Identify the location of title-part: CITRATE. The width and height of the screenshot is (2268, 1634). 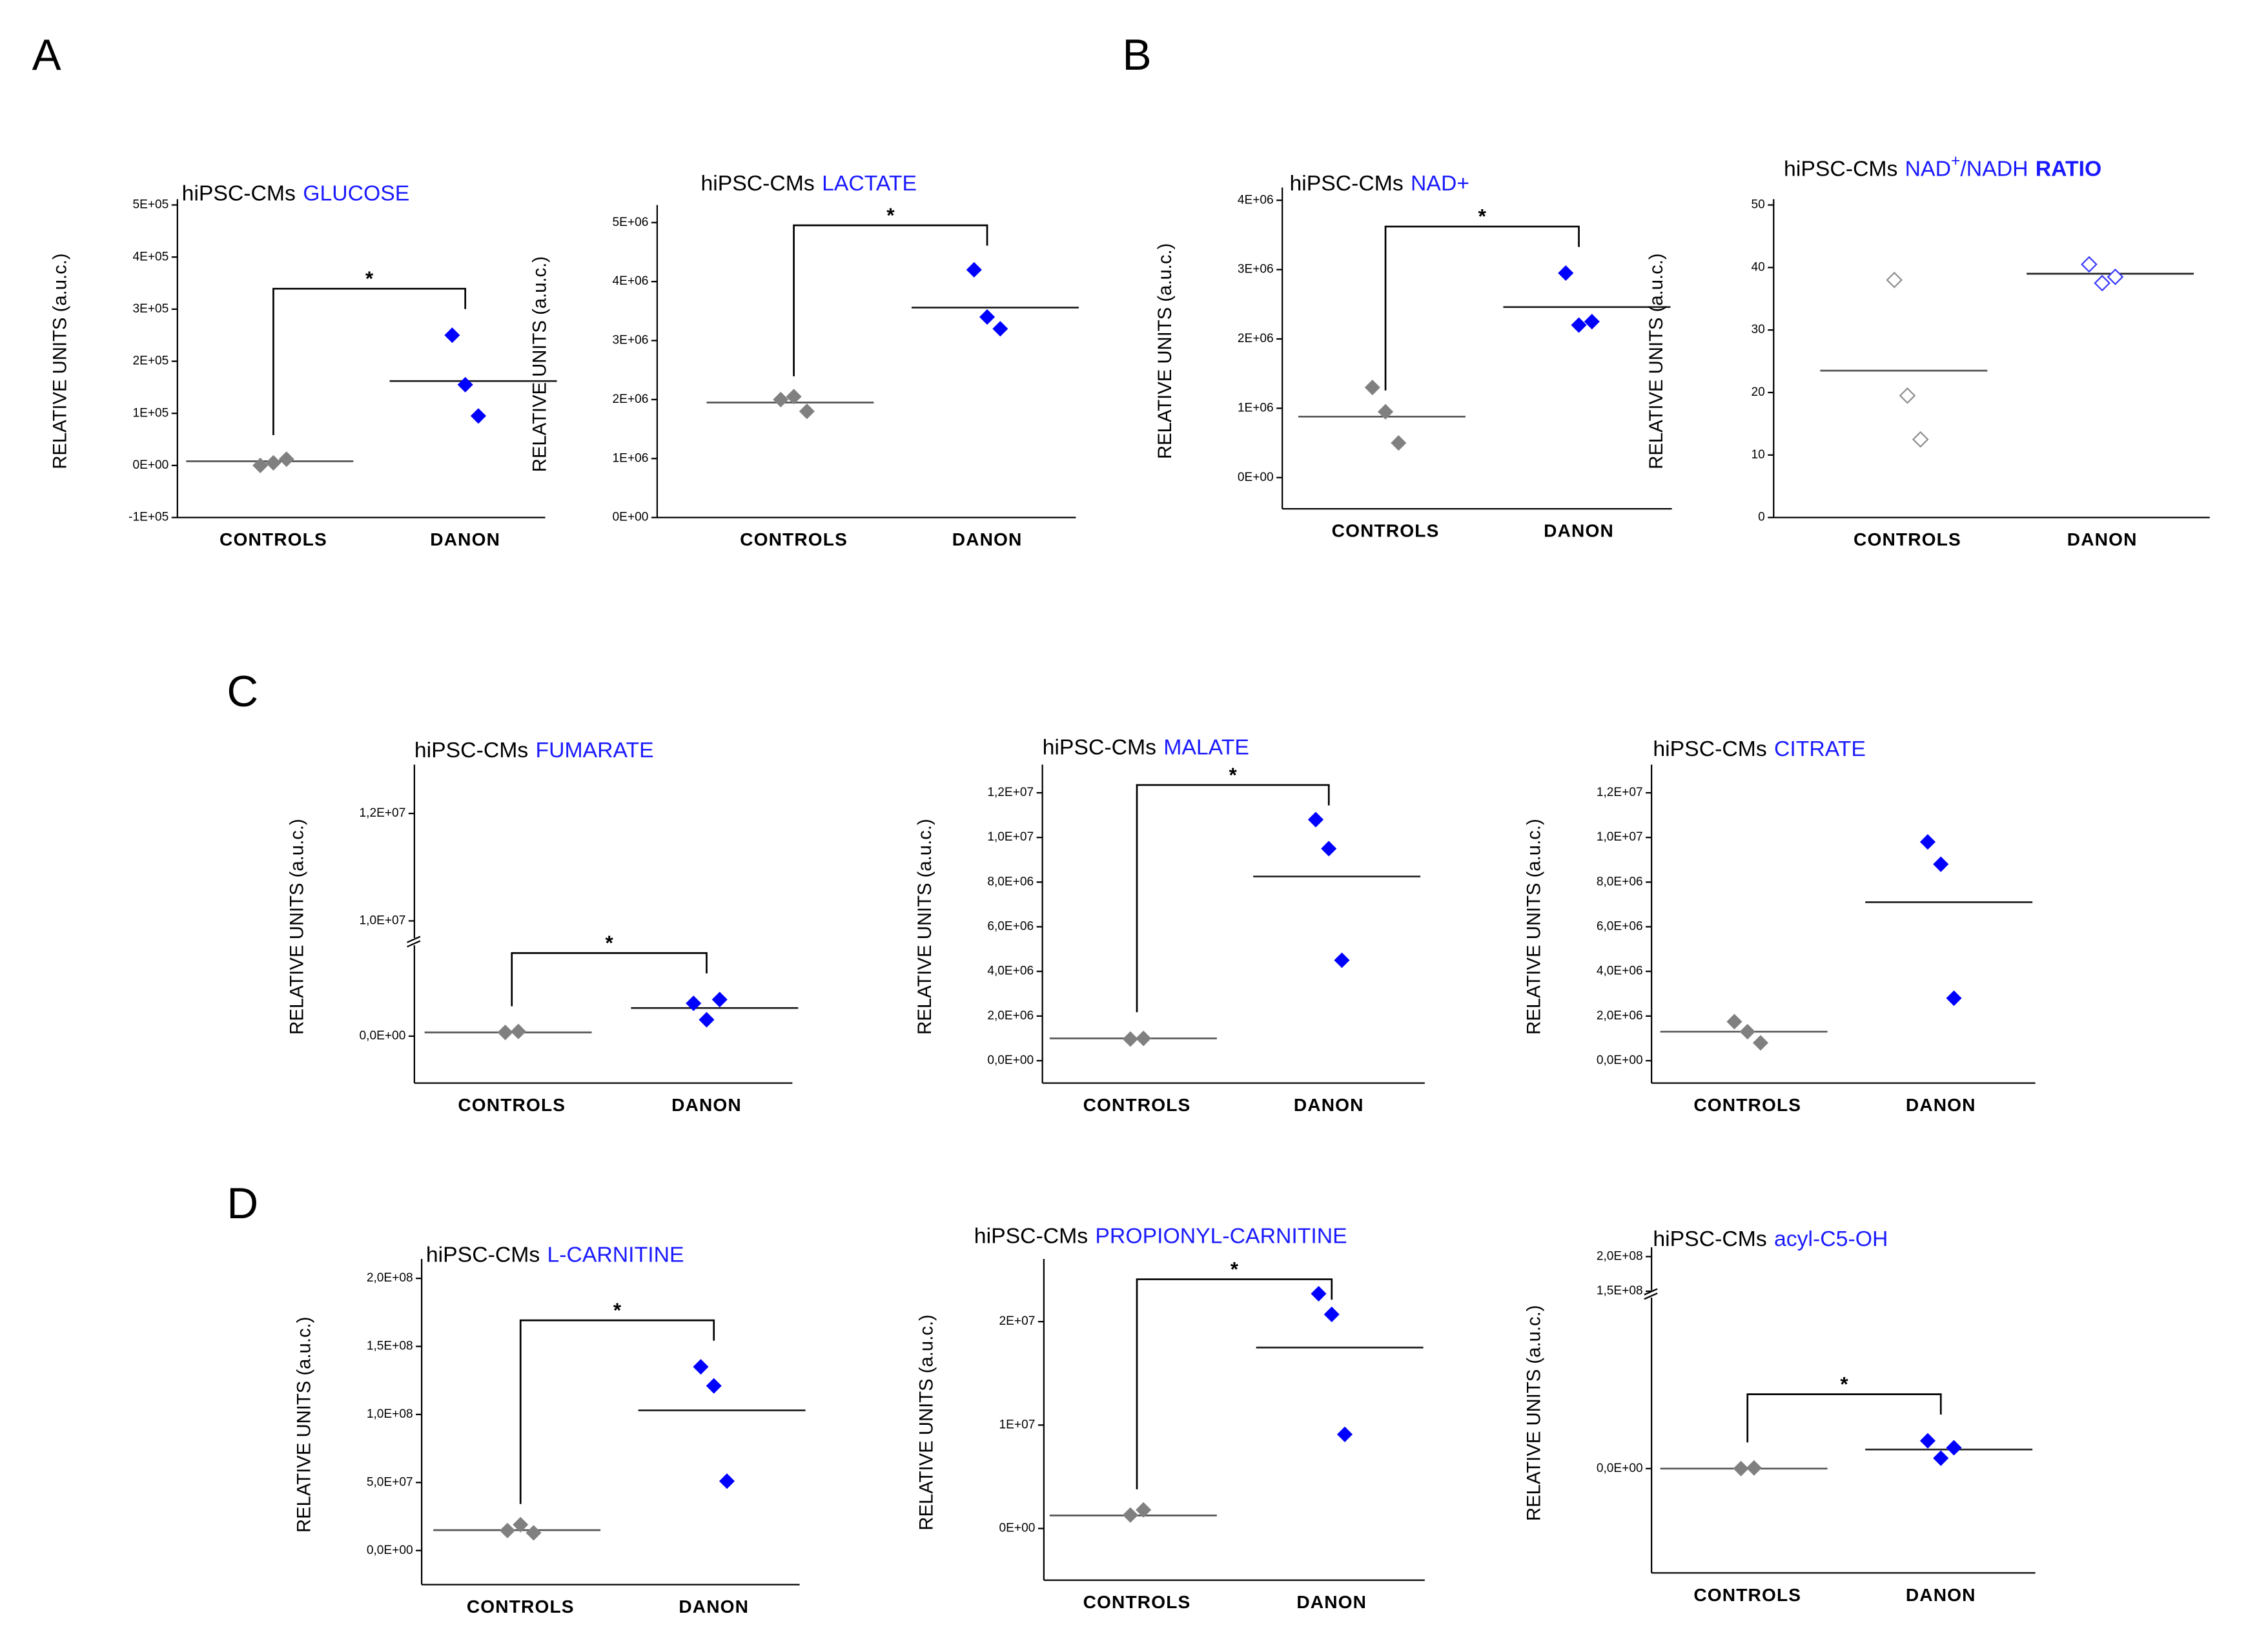
(1820, 749).